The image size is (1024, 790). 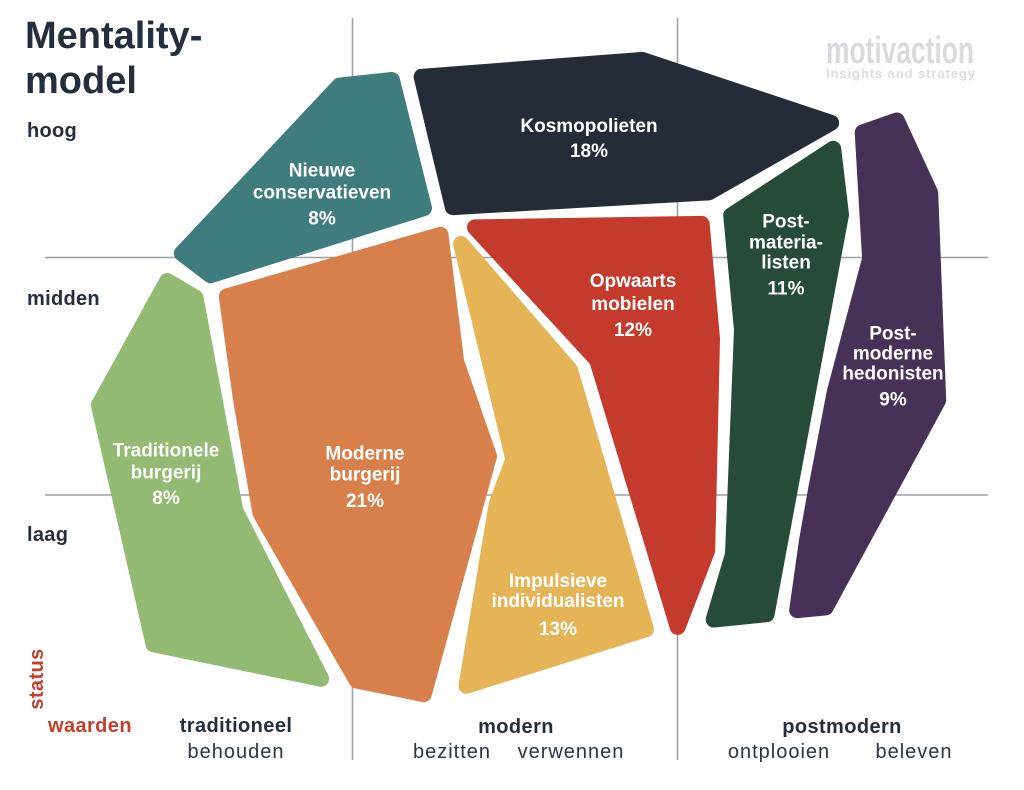 I want to click on svg-text: bezitten, so click(x=452, y=752).